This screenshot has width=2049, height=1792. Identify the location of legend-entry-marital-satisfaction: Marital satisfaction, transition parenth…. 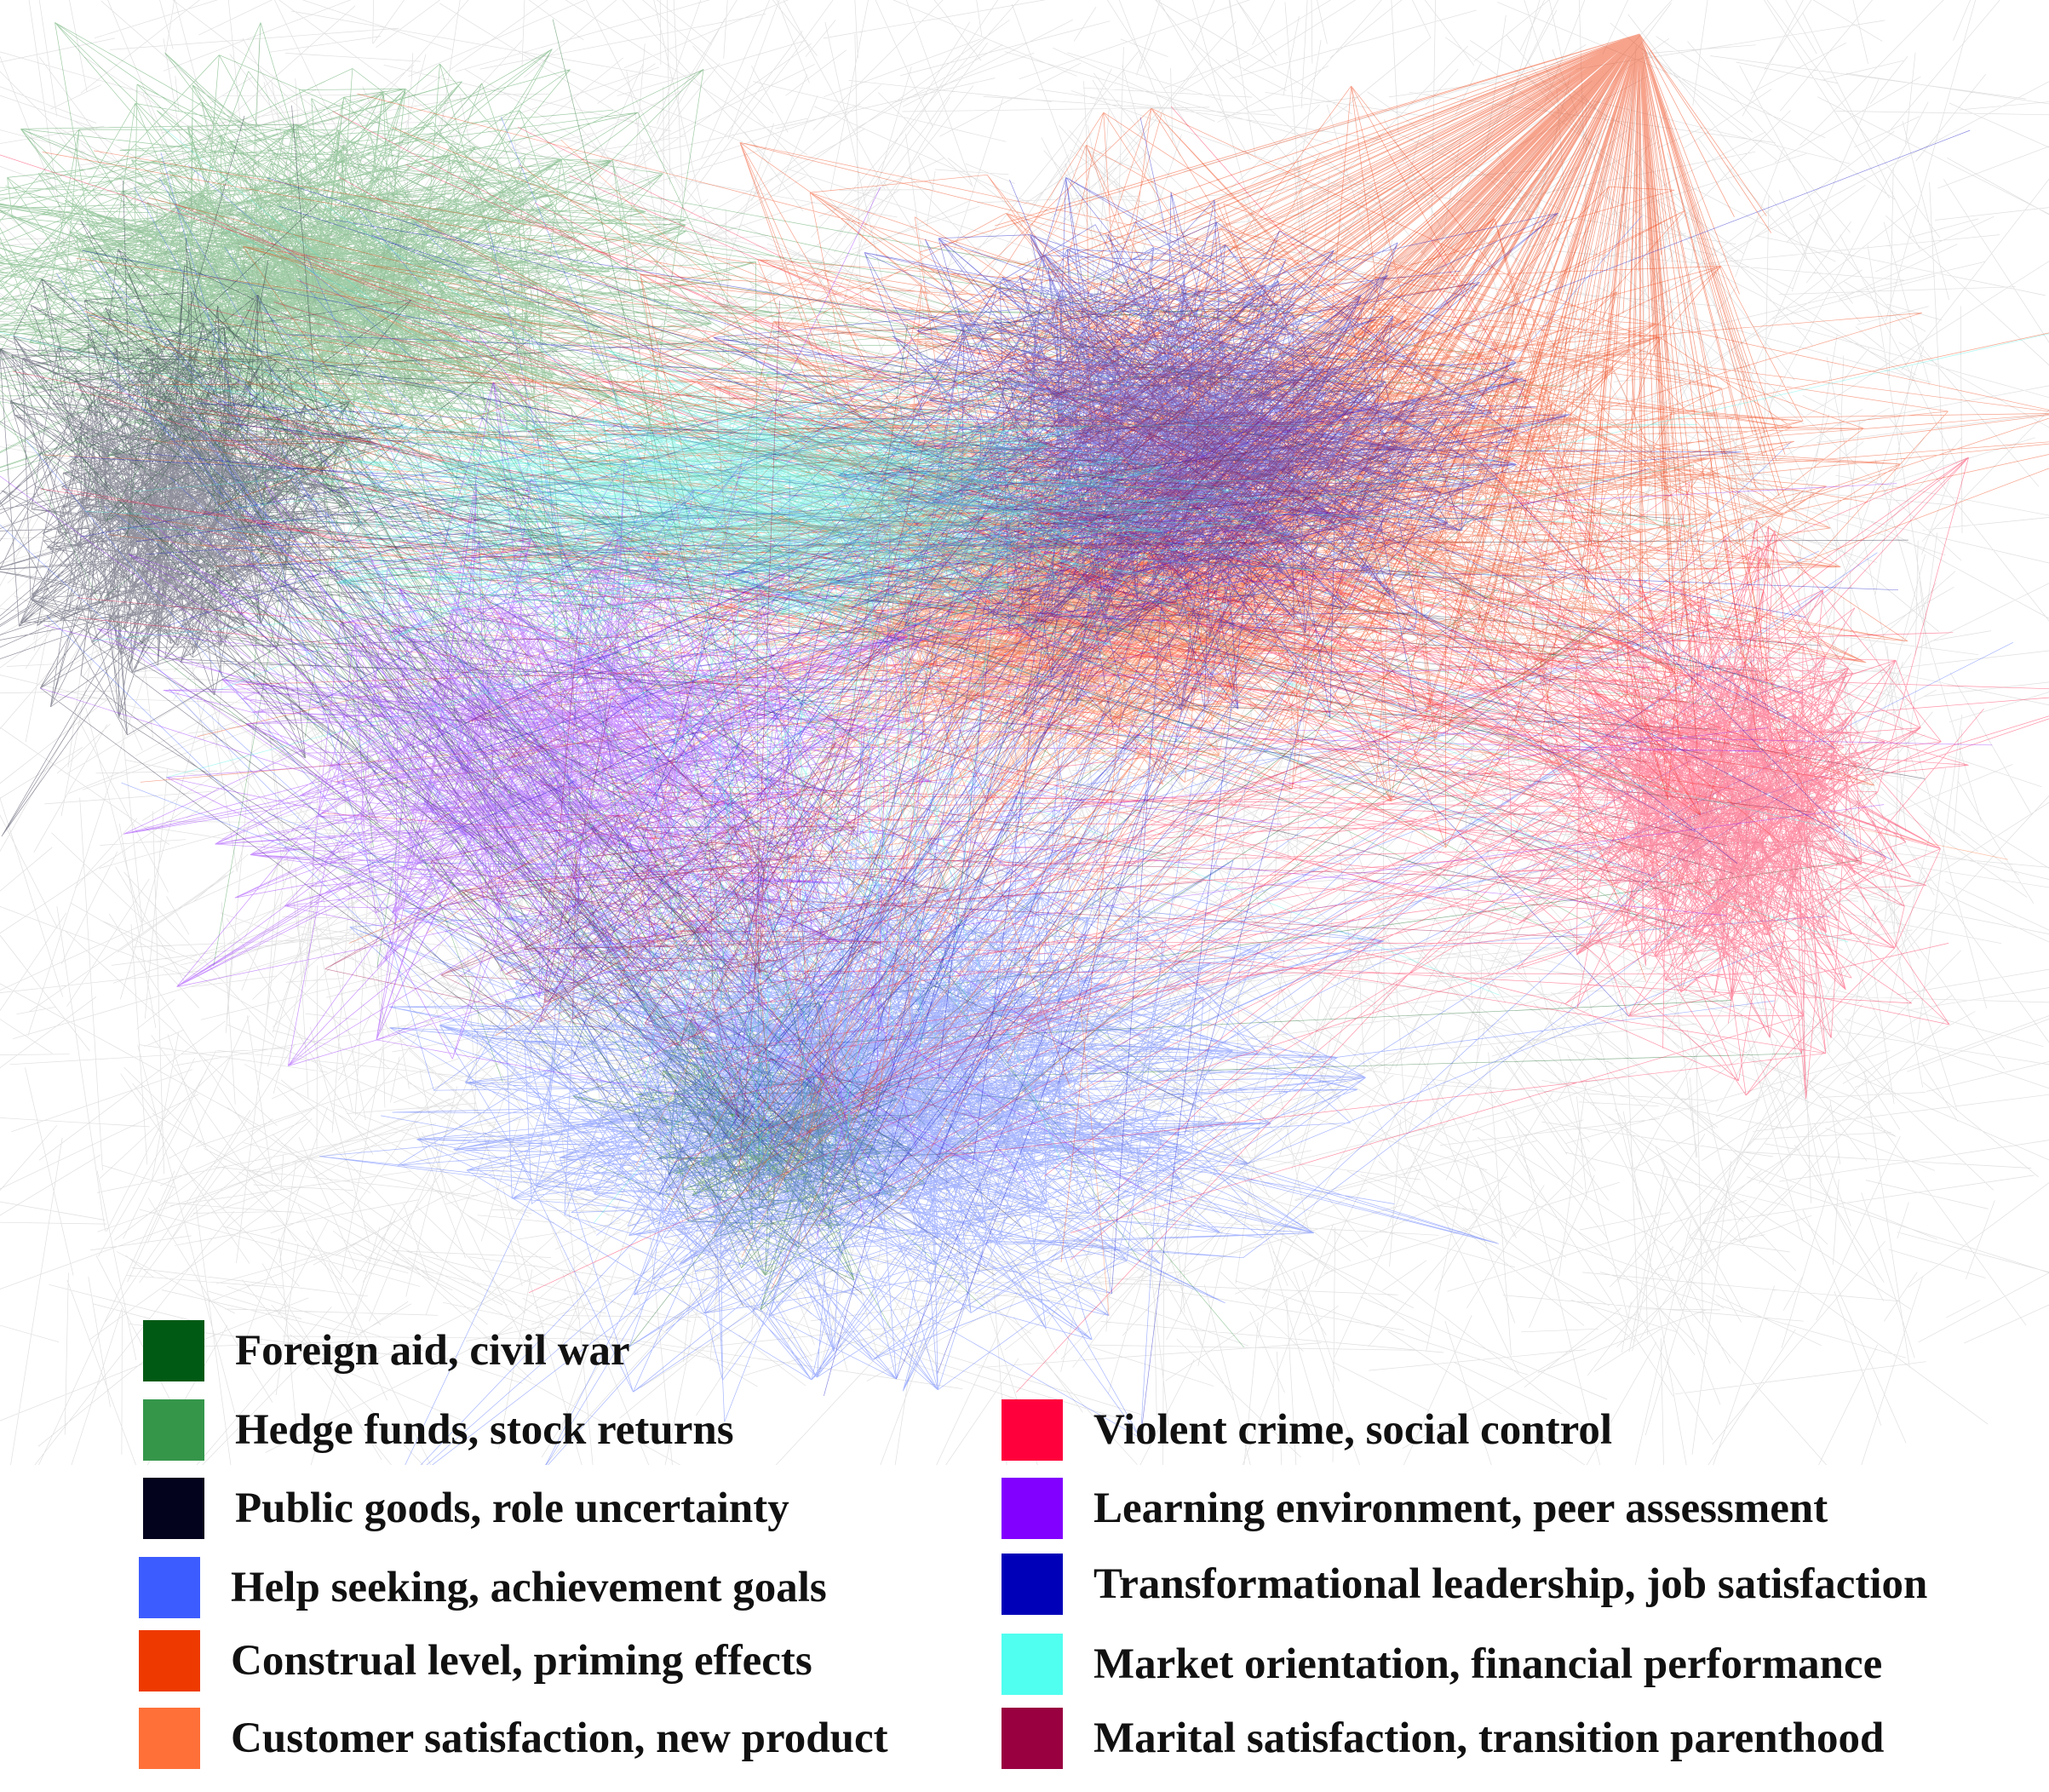
(1443, 1738).